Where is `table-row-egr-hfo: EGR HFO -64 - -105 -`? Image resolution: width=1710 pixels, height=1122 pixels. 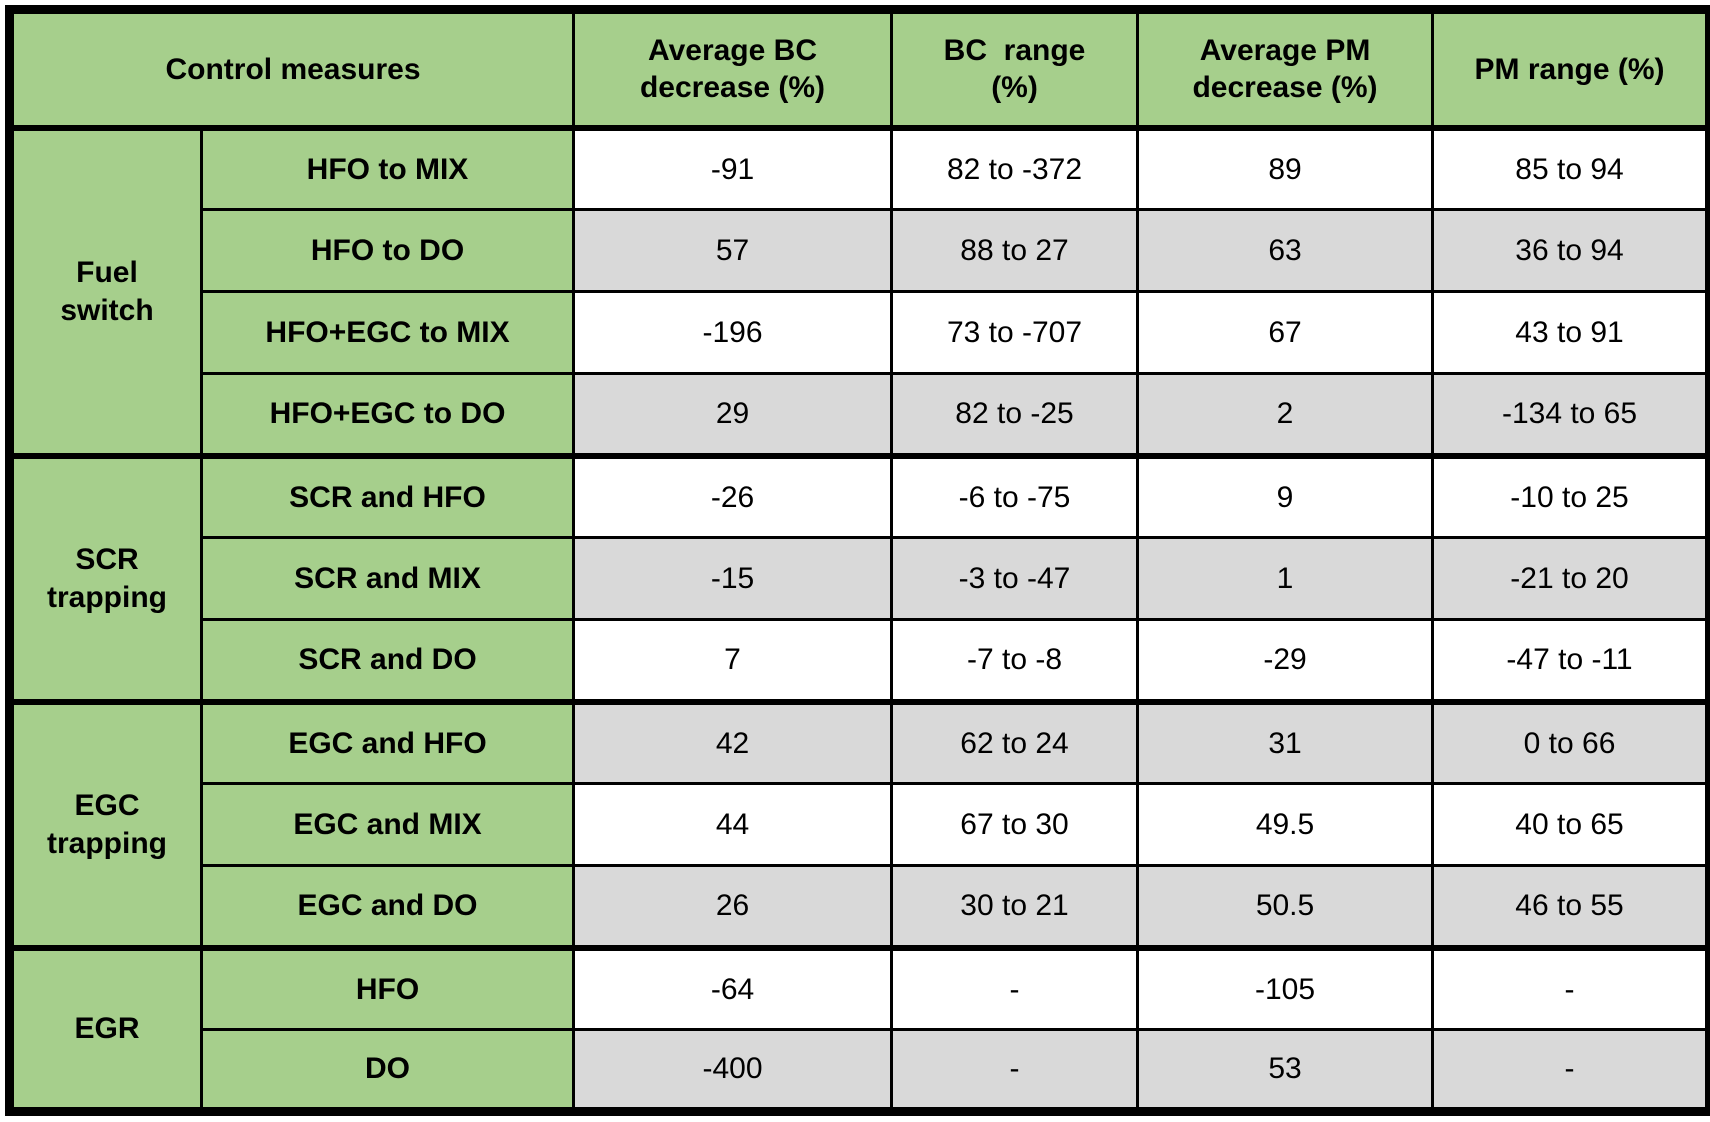 table-row-egr-hfo: EGR HFO -64 - -105 - is located at coordinates (859, 1028).